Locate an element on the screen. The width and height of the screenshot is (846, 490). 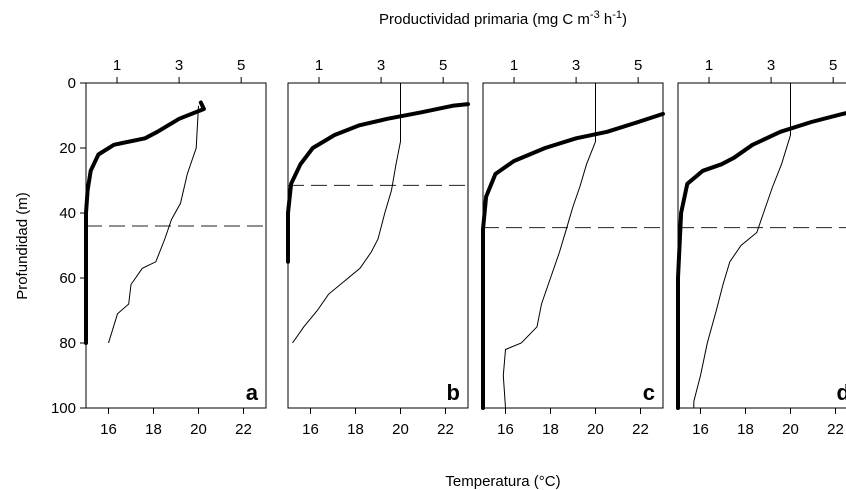
y-tick-label: 20 is located at coordinates (67, 148).